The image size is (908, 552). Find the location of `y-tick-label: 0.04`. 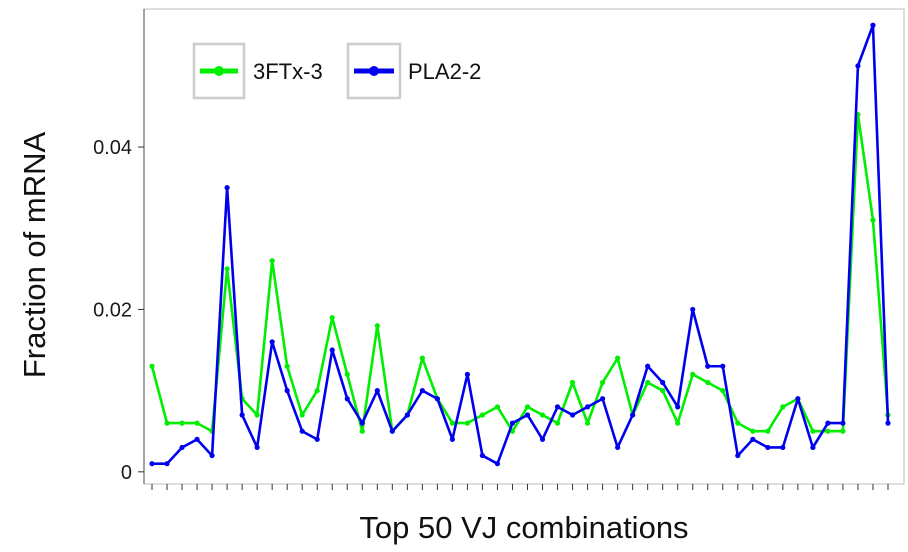

y-tick-label: 0.04 is located at coordinates (112, 148).